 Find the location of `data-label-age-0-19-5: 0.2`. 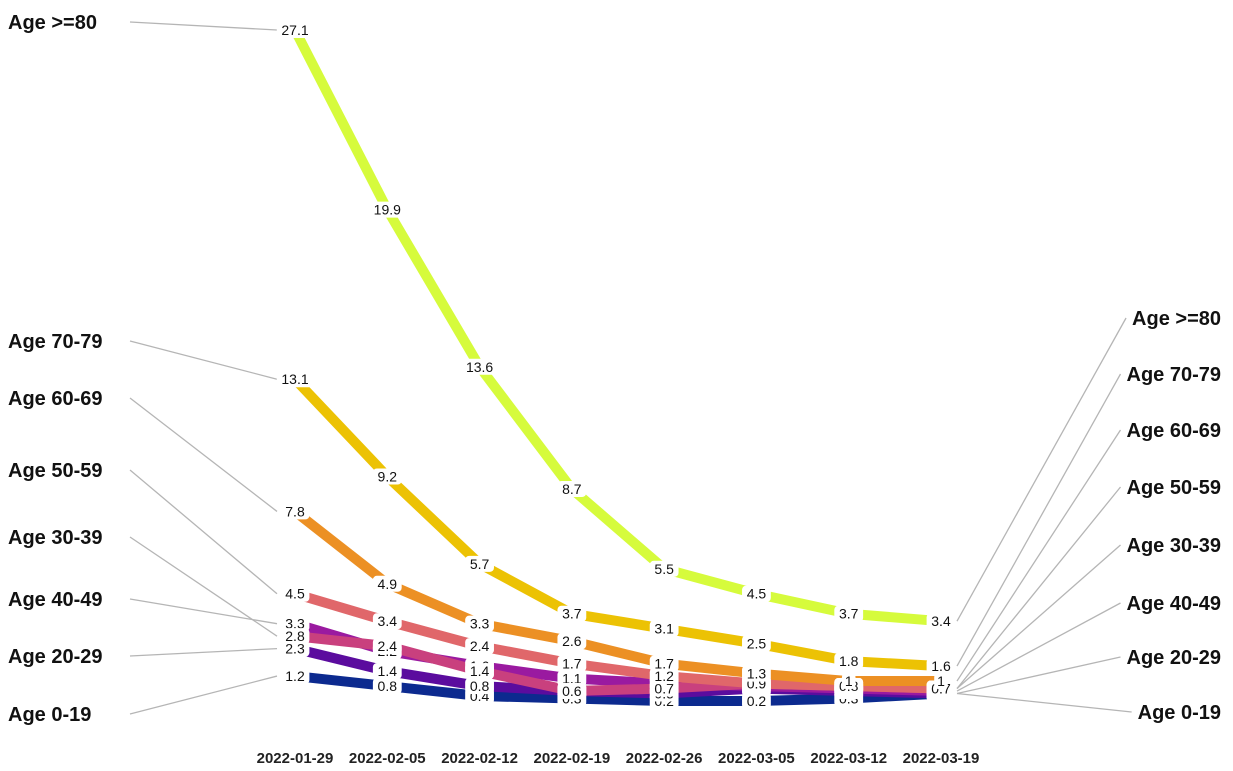

data-label-age-0-19-5: 0.2 is located at coordinates (756, 701).